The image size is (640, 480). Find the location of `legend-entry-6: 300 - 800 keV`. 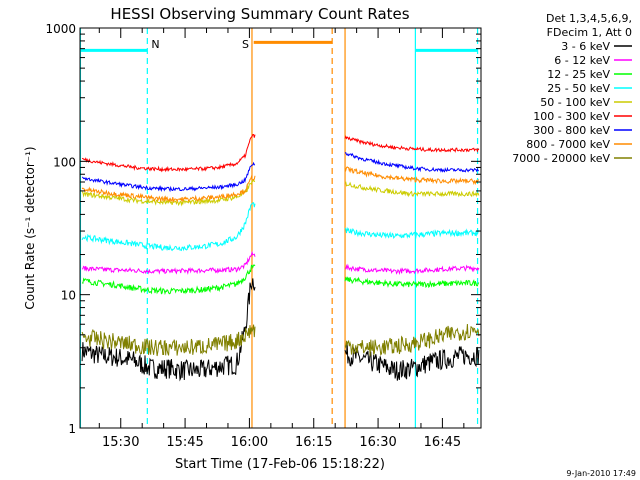

legend-entry-6: 300 - 800 keV is located at coordinates (571, 130).